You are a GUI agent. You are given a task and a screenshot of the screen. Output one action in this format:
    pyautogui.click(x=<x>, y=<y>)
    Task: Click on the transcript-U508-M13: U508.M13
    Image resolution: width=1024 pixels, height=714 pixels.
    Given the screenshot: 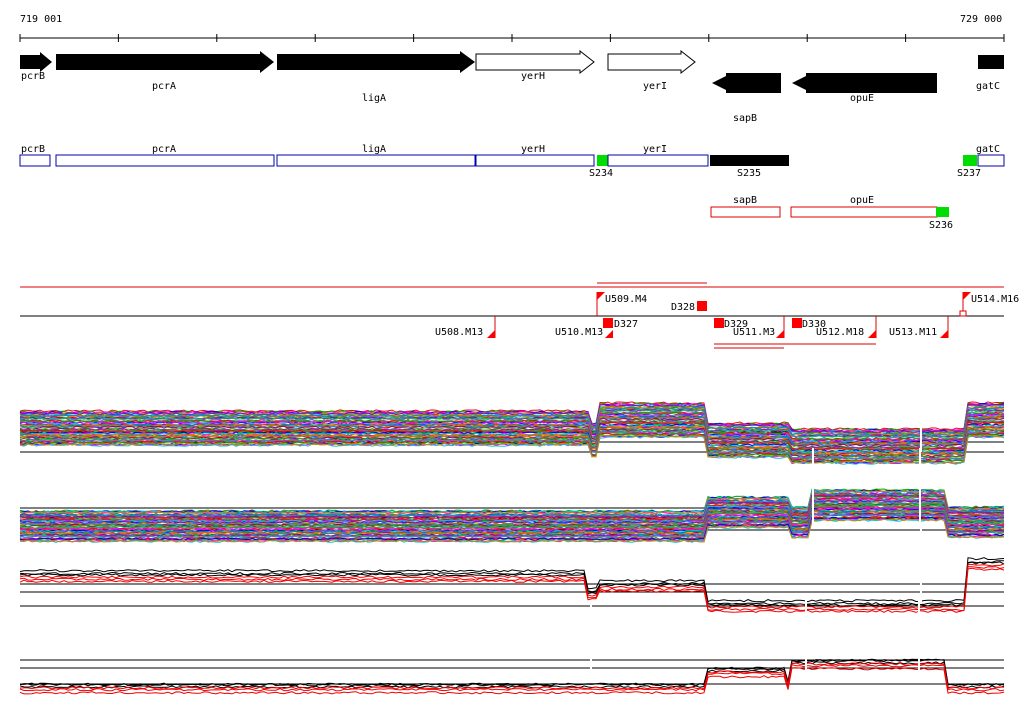 What is the action you would take?
    pyautogui.click(x=465, y=327)
    